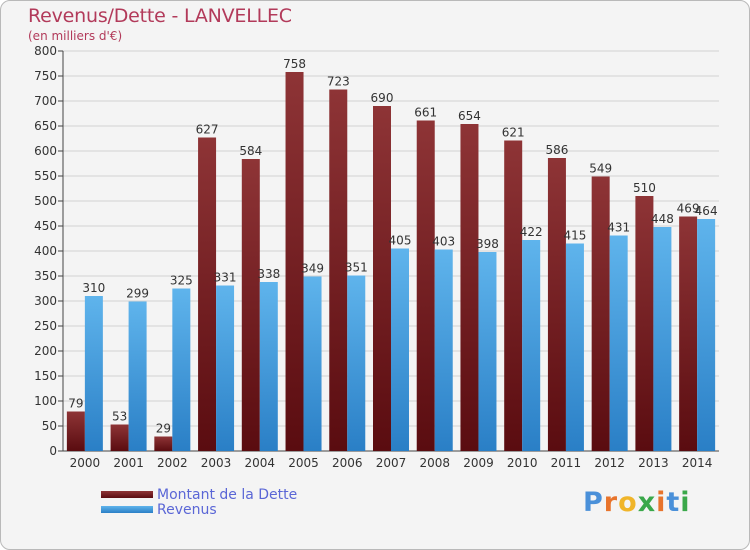 This screenshot has width=750, height=550. What do you see at coordinates (618, 228) in the screenshot?
I see `data-label-revenue: 431` at bounding box center [618, 228].